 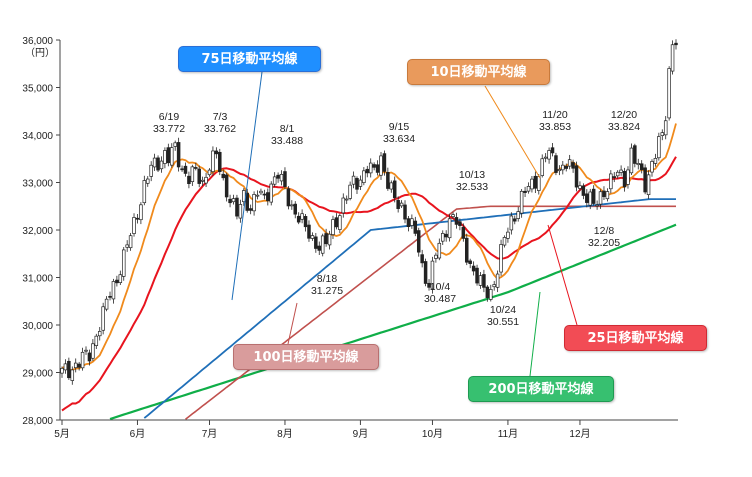 What do you see at coordinates (40, 53) in the screenshot?
I see `y-unit-label: （円）` at bounding box center [40, 53].